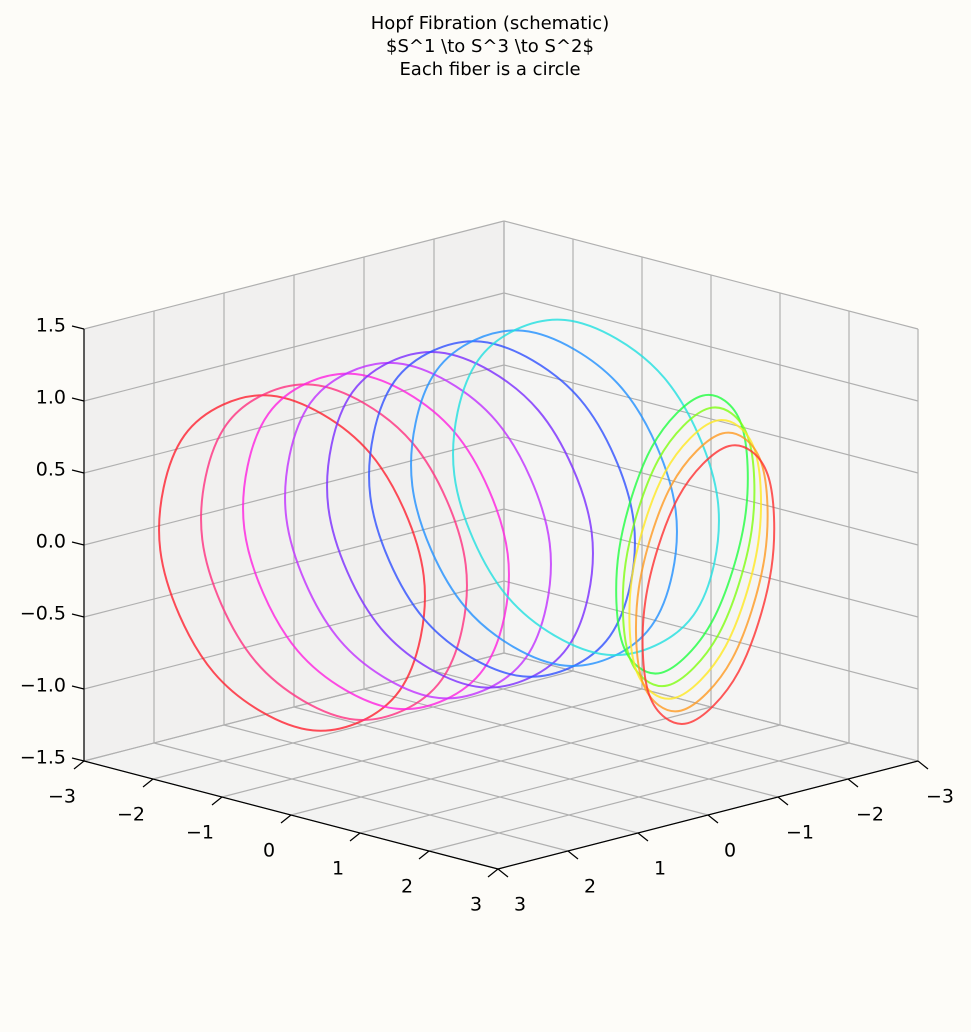 This screenshot has height=1032, width=971. I want to click on z-tick-label: 0.5, so click(51, 470).